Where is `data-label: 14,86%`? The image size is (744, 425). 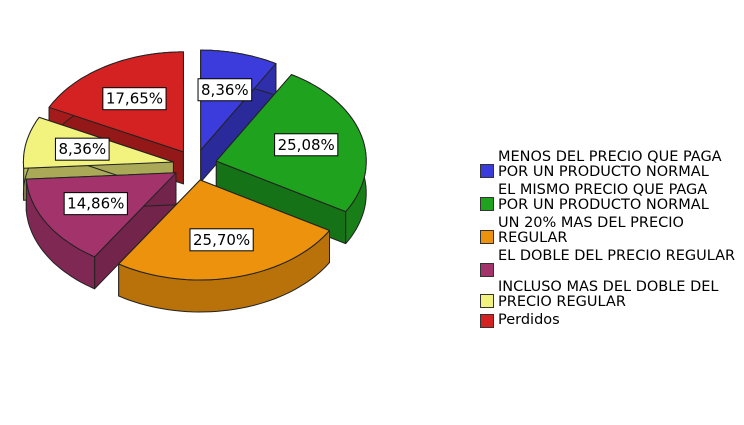
data-label: 14,86% is located at coordinates (95, 204).